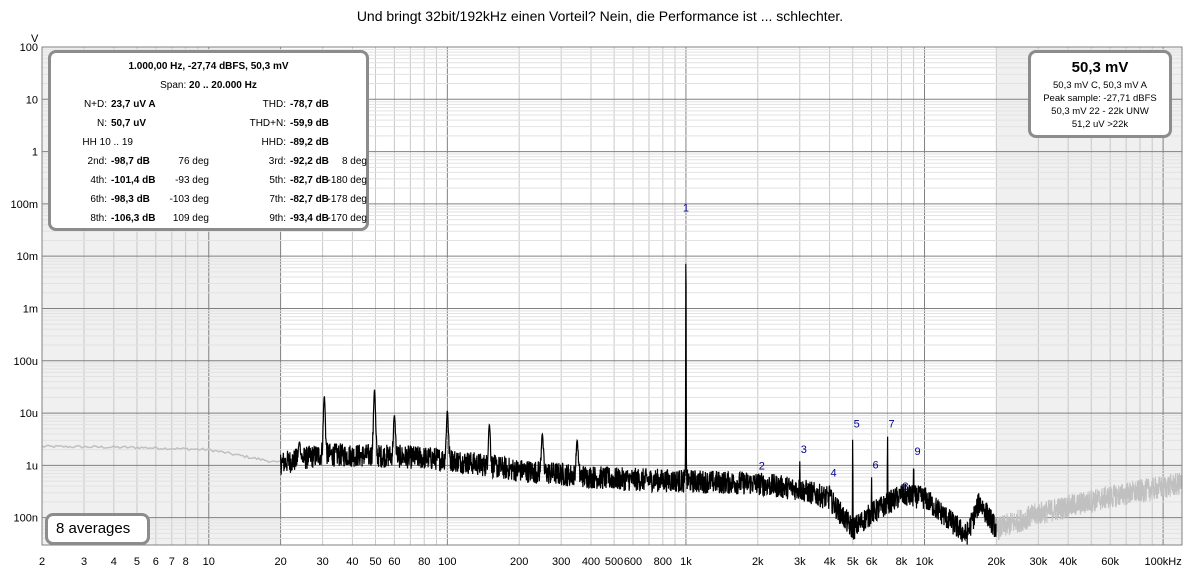 The image size is (1200, 571). What do you see at coordinates (686, 208) in the screenshot?
I see `harmonic-marker: 1` at bounding box center [686, 208].